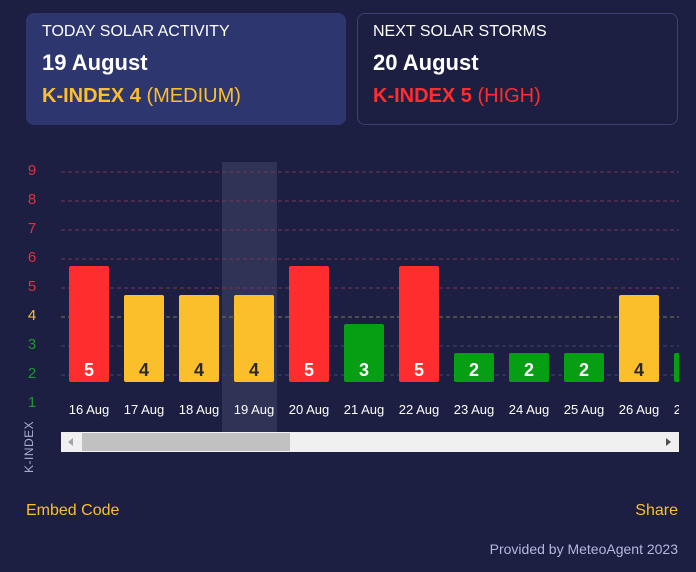 The height and width of the screenshot is (572, 696). Describe the element at coordinates (529, 409) in the screenshot. I see `x-tick-label: 24 Aug` at that location.